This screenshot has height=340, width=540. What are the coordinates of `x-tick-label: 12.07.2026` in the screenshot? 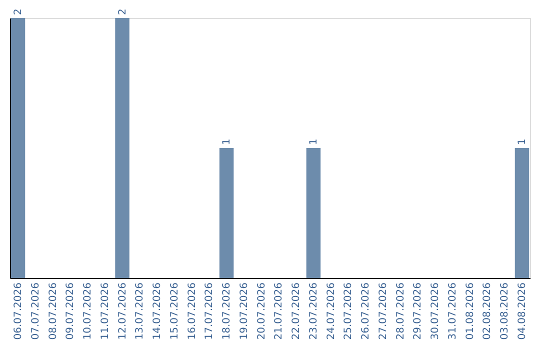 It's located at (122, 311).